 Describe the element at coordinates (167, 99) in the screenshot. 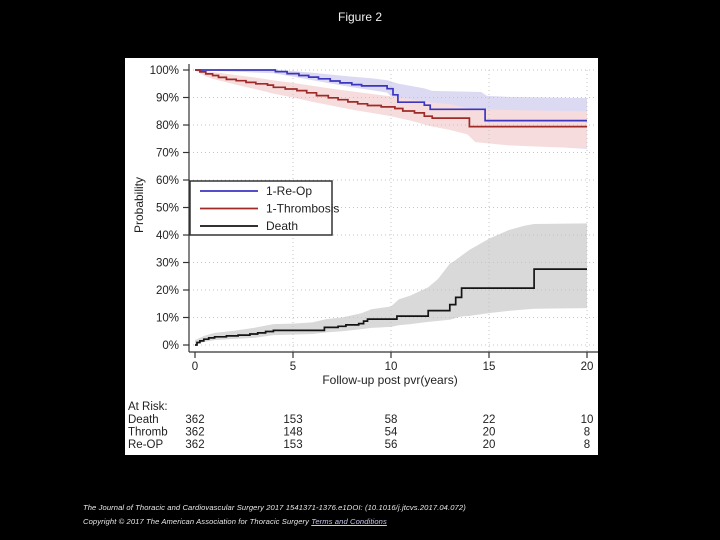

I see `y-tick-label: 90%` at that location.